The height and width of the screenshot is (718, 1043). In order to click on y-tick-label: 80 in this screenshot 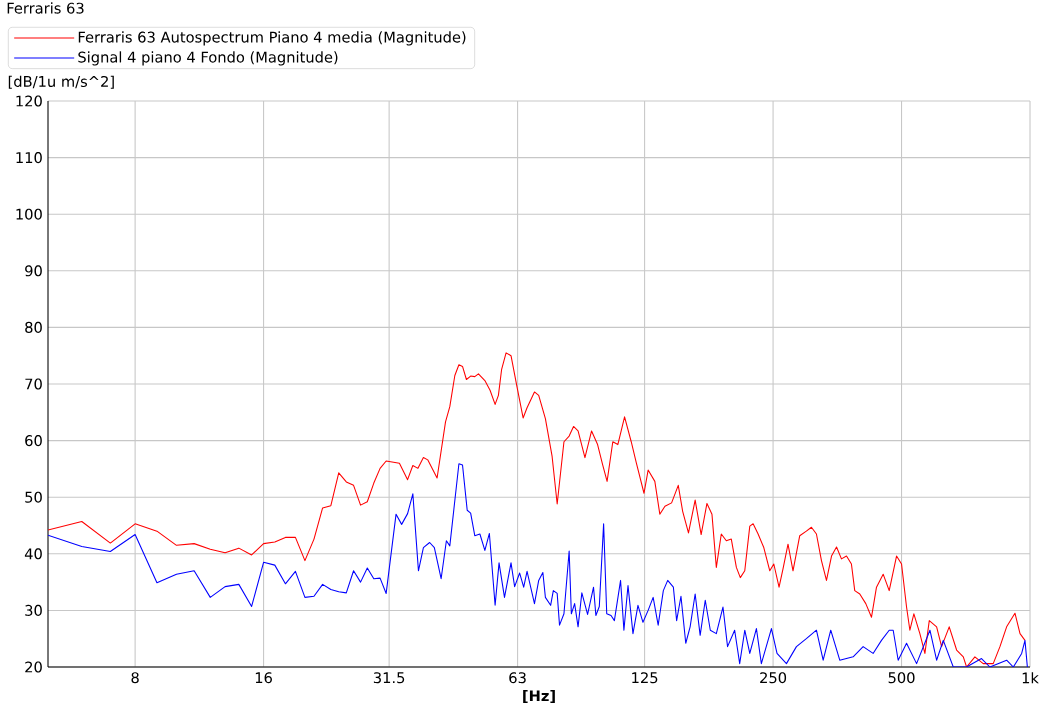, I will do `click(33, 327)`.